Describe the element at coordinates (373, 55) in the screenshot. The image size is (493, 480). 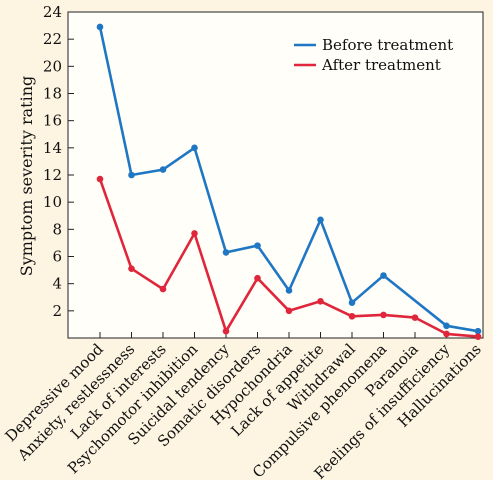
I see `legend: Before treatment After treatment` at that location.